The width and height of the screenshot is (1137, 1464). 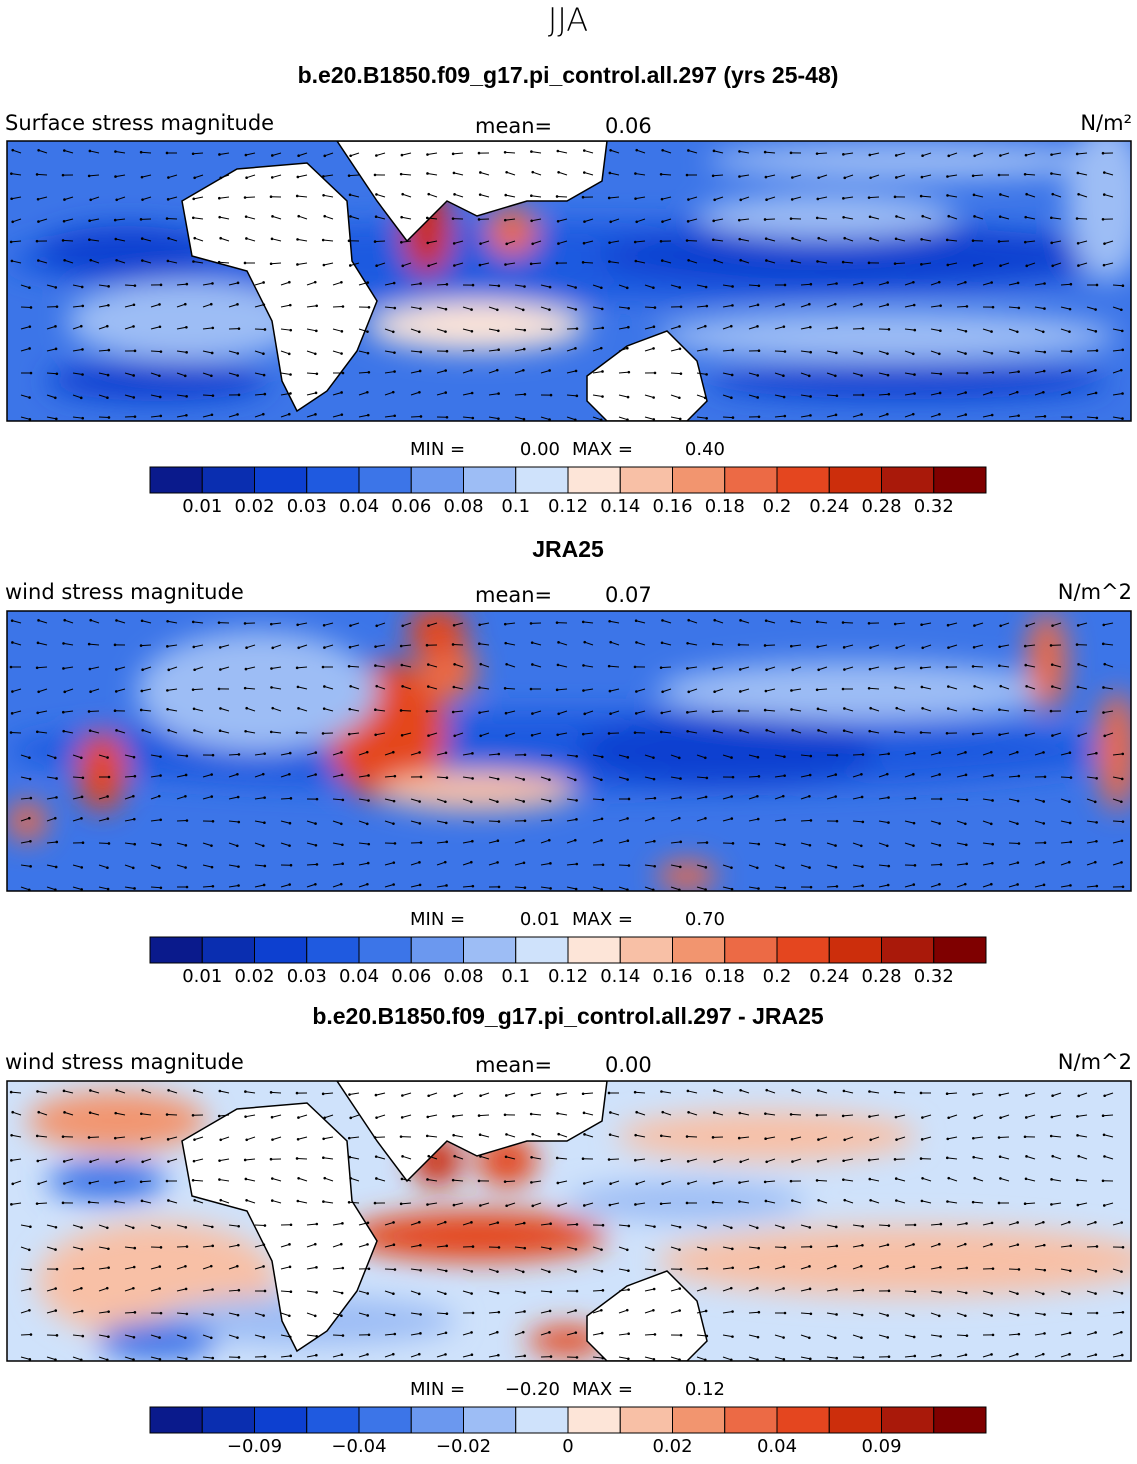 What do you see at coordinates (540, 919) in the screenshot?
I see `min-value: 0.01` at bounding box center [540, 919].